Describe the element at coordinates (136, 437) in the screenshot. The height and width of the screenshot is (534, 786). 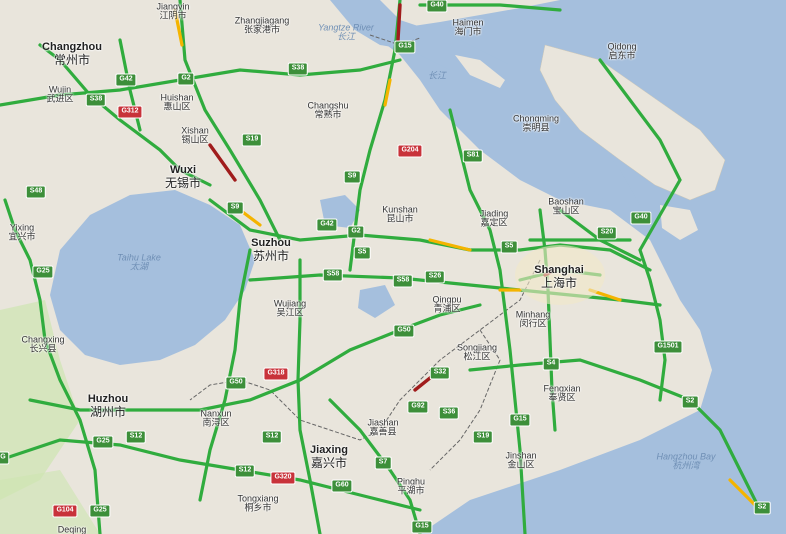
I see `highway-shield-s12-a: S12` at that location.